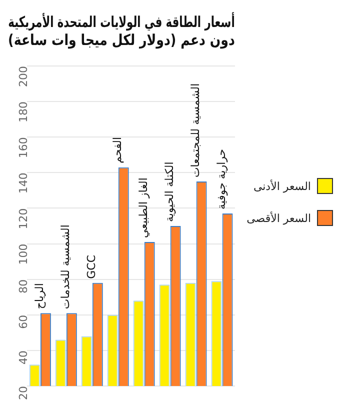  Describe the element at coordinates (91, 266) in the screenshot. I see `x-tick-label: GCC` at that location.